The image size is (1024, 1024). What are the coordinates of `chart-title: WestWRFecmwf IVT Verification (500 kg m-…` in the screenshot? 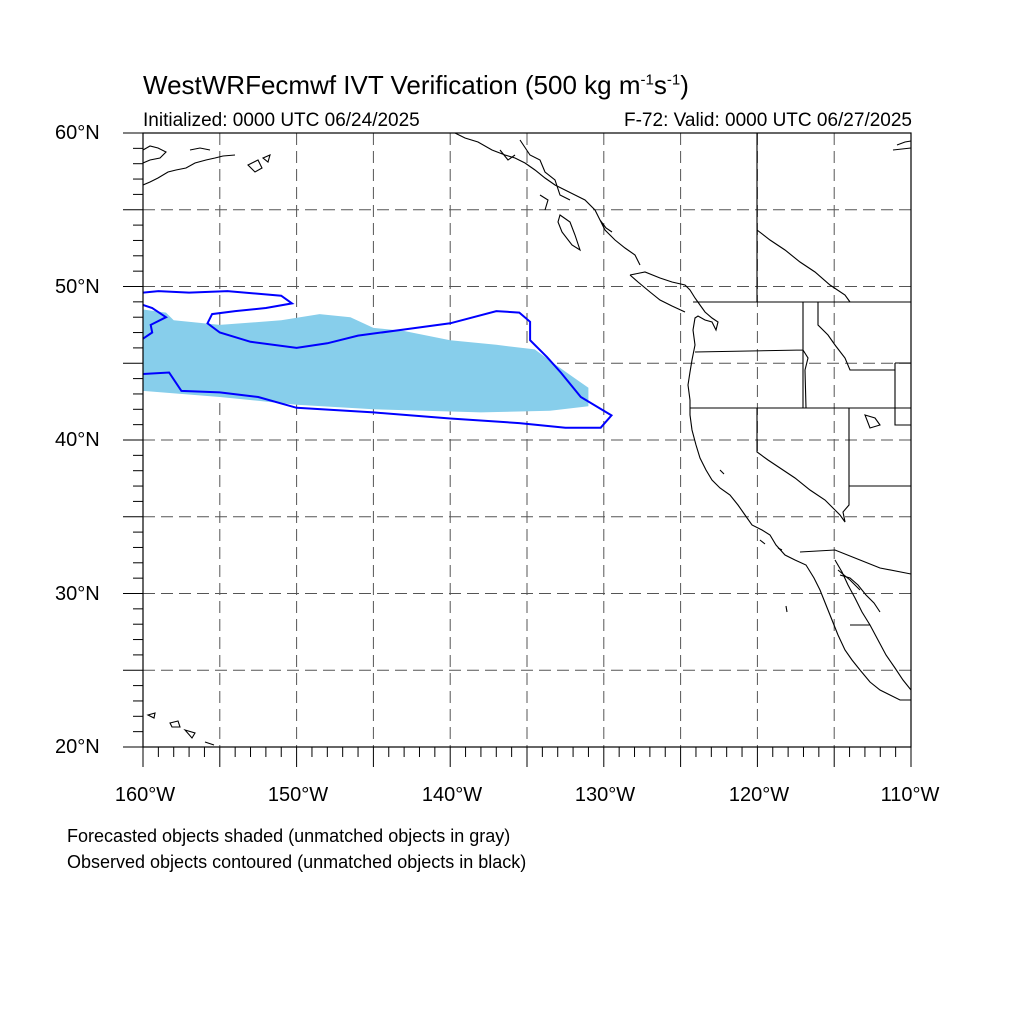 It's located at (416, 85).